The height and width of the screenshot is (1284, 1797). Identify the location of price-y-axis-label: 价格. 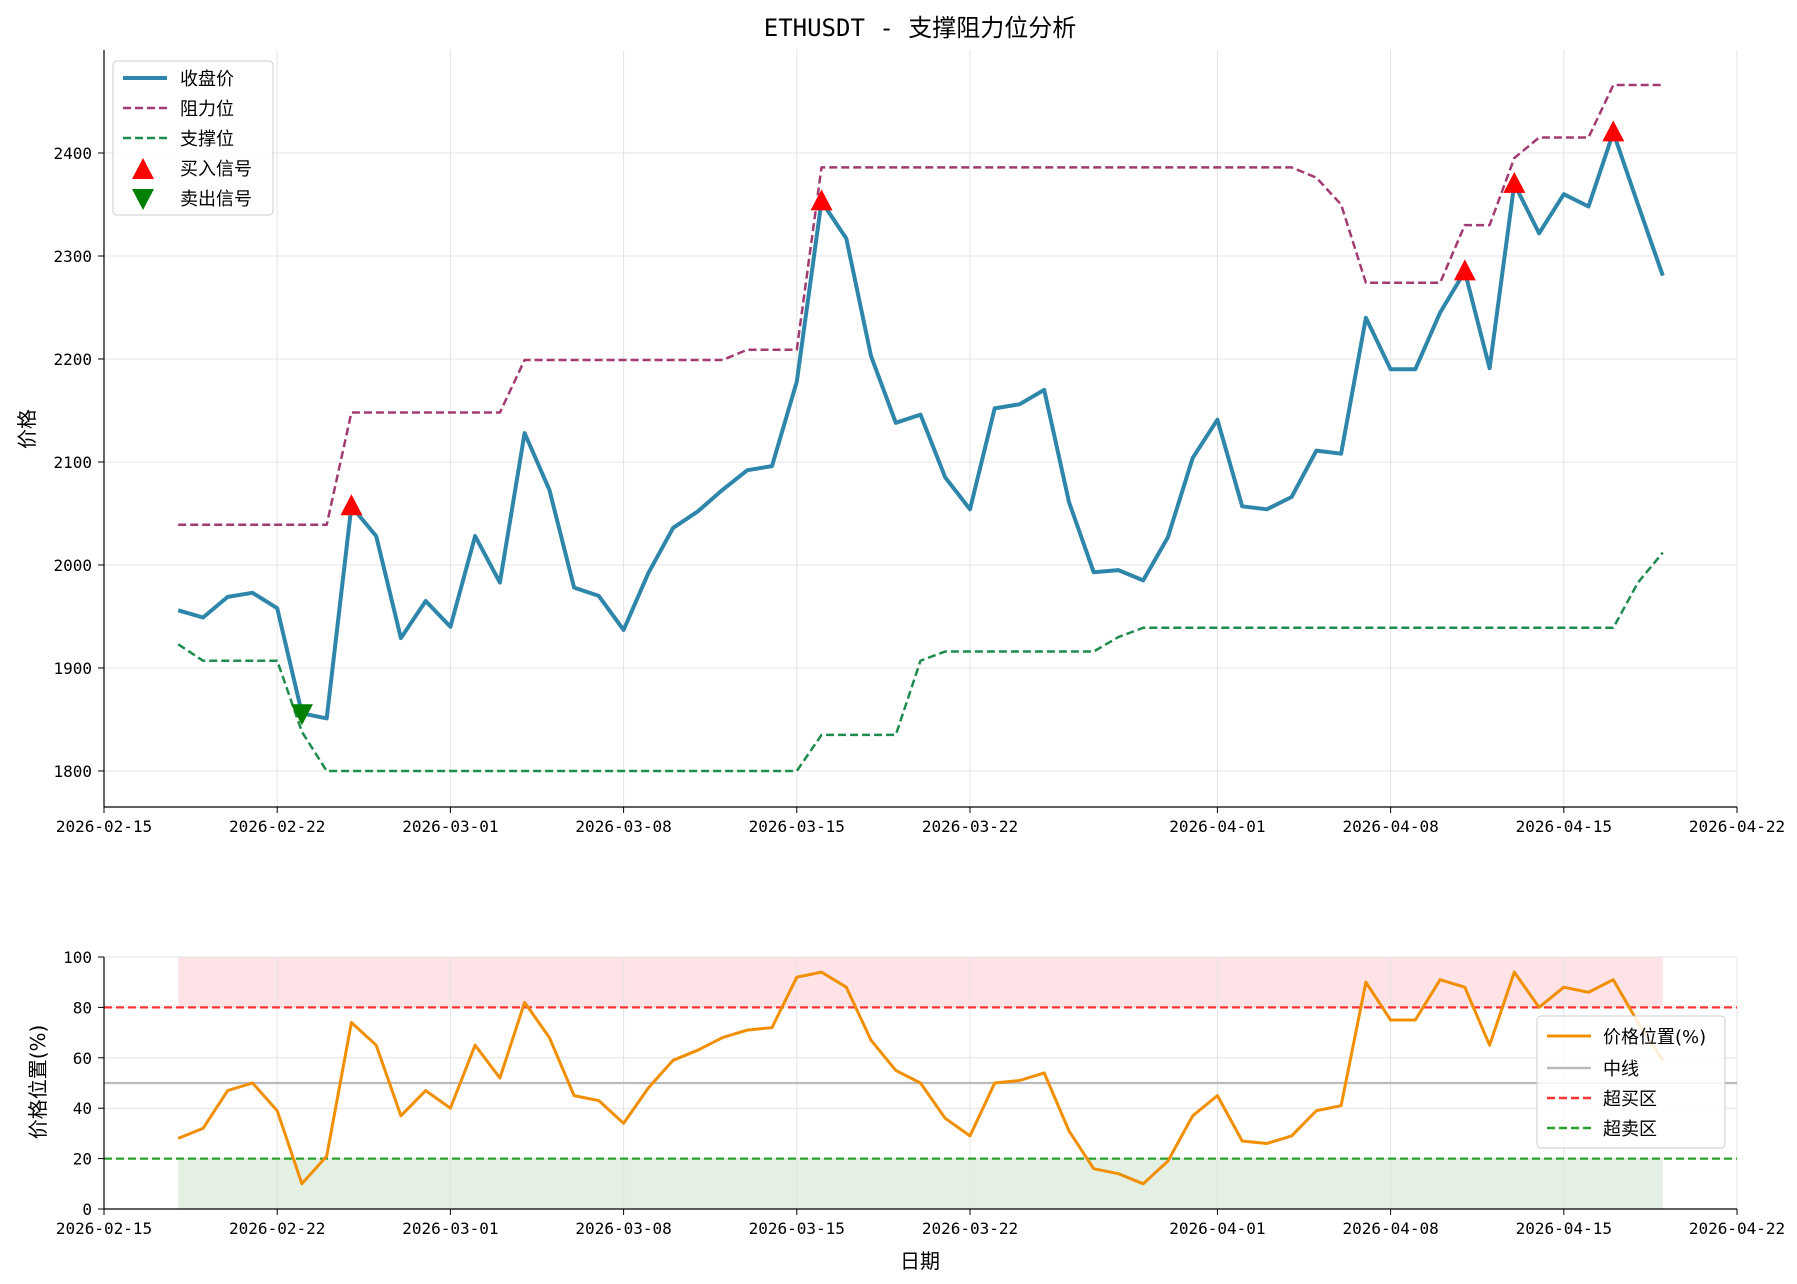
(27, 429).